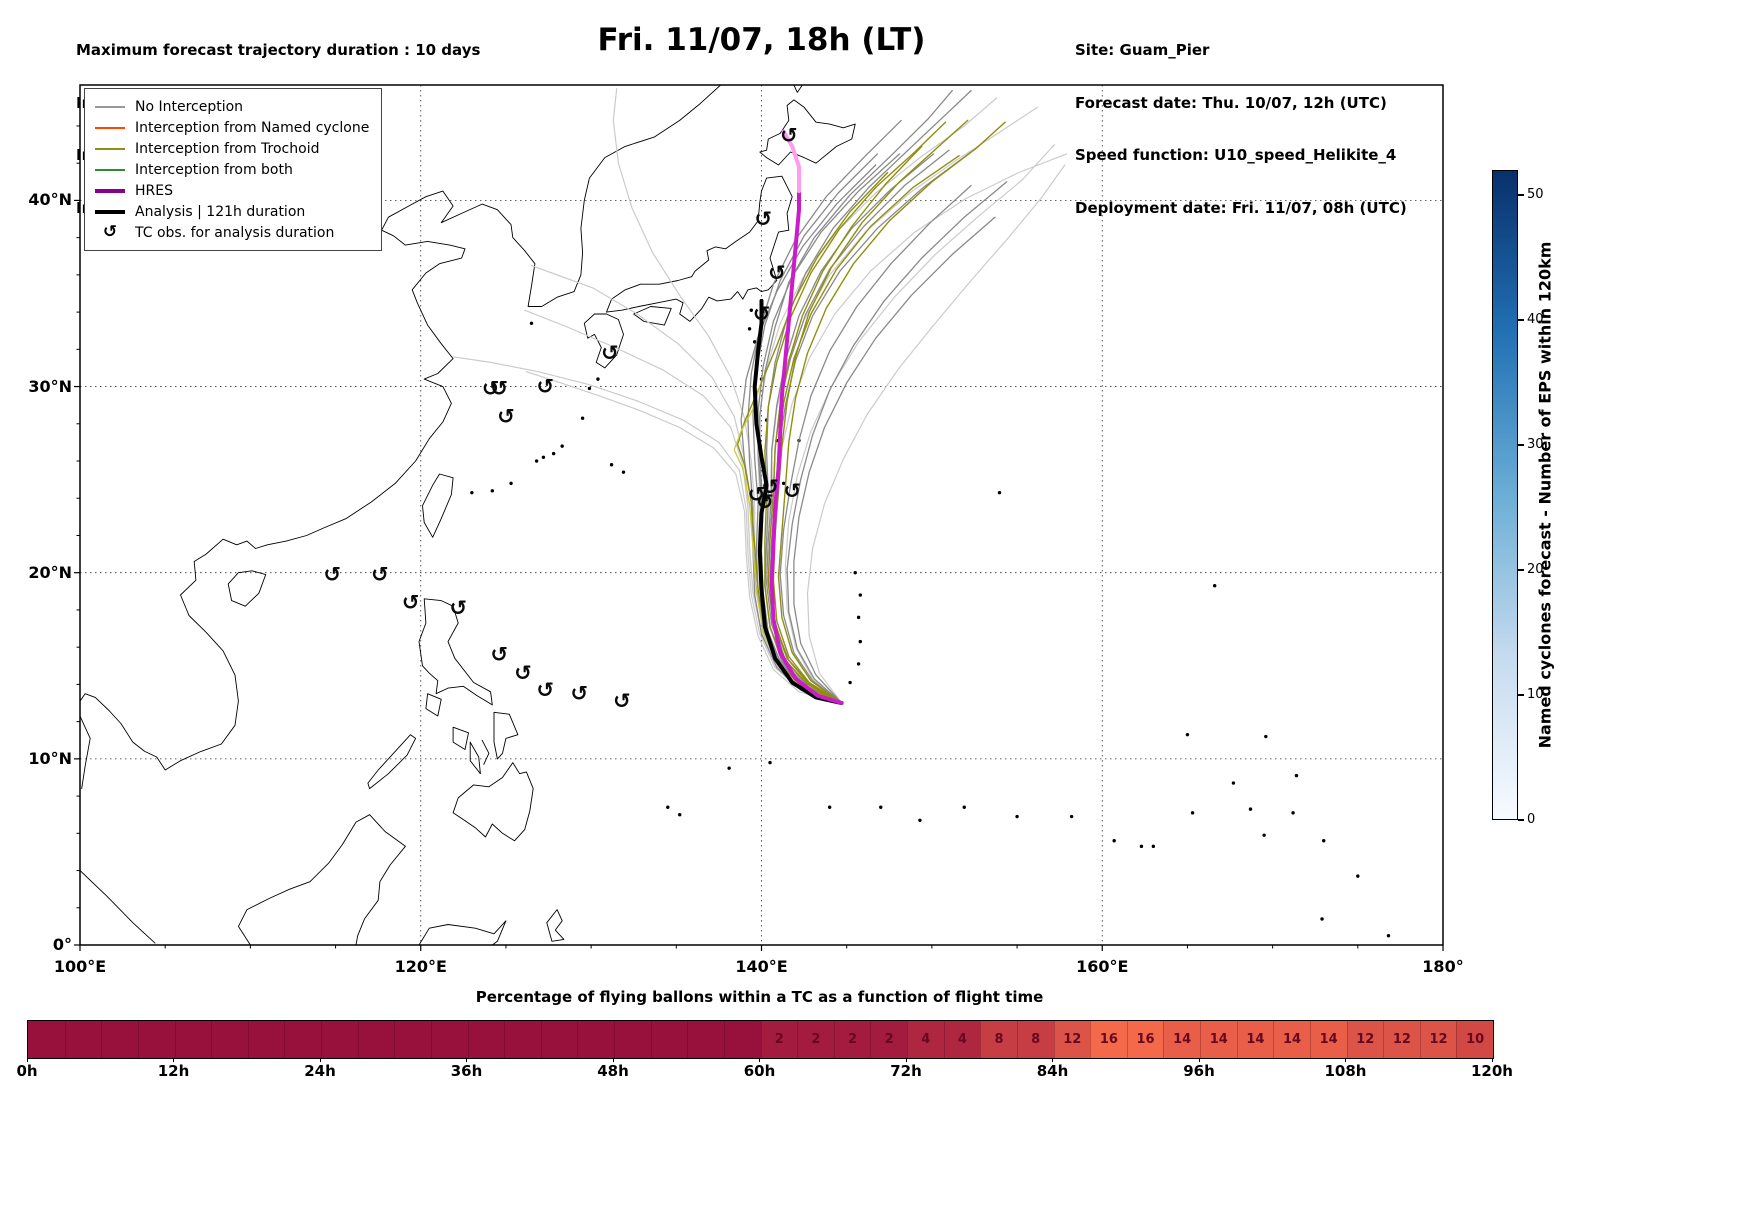 This screenshot has height=1213, width=1748. I want to click on strip-cell: 16, so click(1145, 1039).